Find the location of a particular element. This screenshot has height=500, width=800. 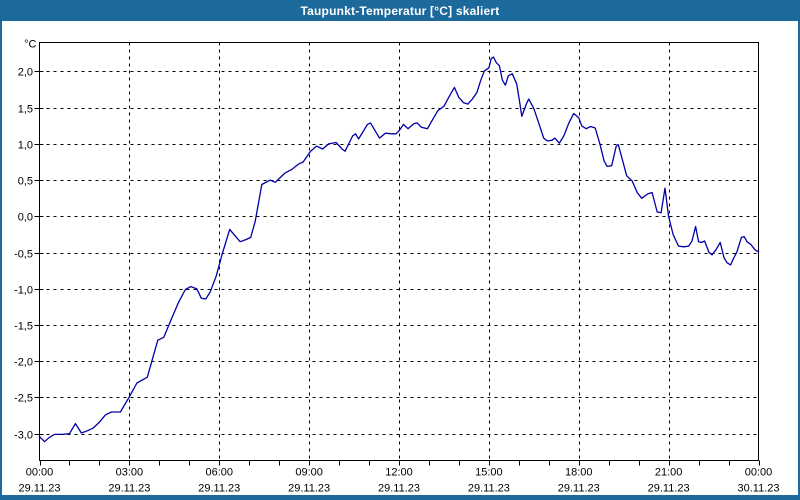

x-time-label: 06:00 is located at coordinates (219, 473).